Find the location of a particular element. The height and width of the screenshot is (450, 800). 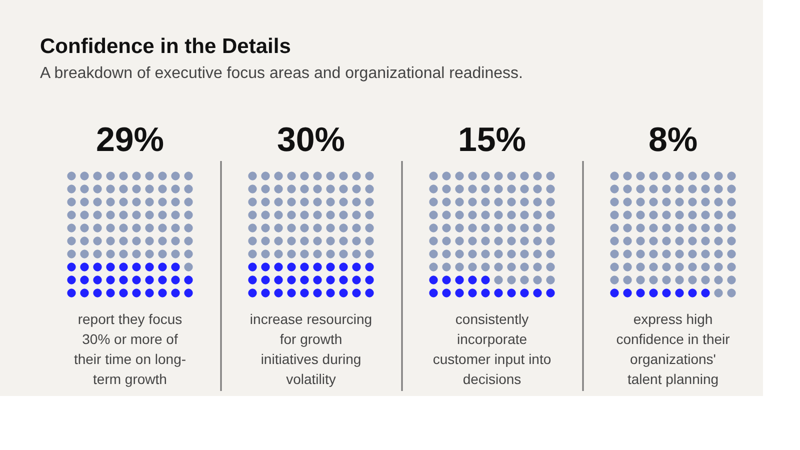

data-label: 15% is located at coordinates (492, 140).